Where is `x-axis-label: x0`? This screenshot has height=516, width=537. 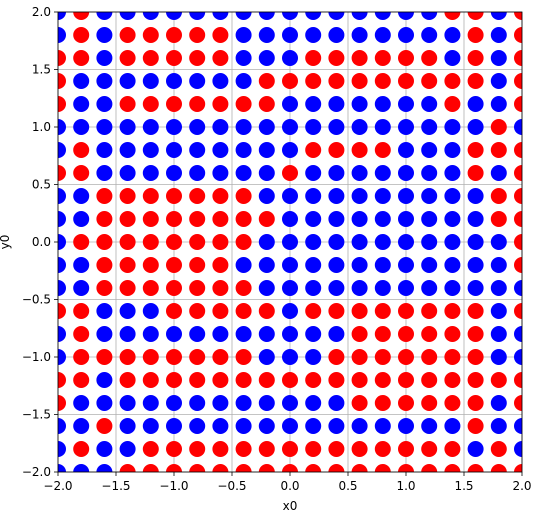
x-axis-label: x0 is located at coordinates (290, 506).